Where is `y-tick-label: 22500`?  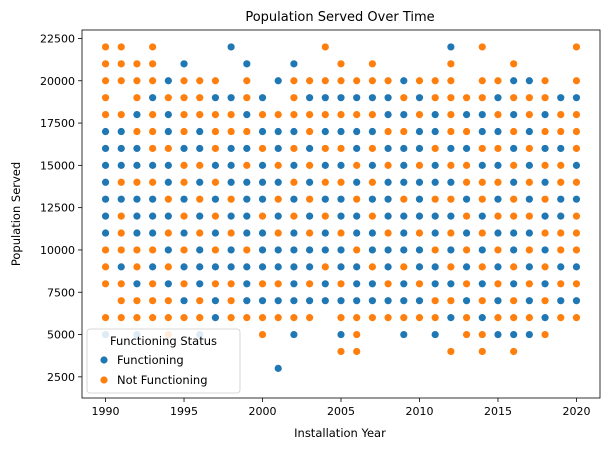
y-tick-label: 22500 is located at coordinates (57, 38).